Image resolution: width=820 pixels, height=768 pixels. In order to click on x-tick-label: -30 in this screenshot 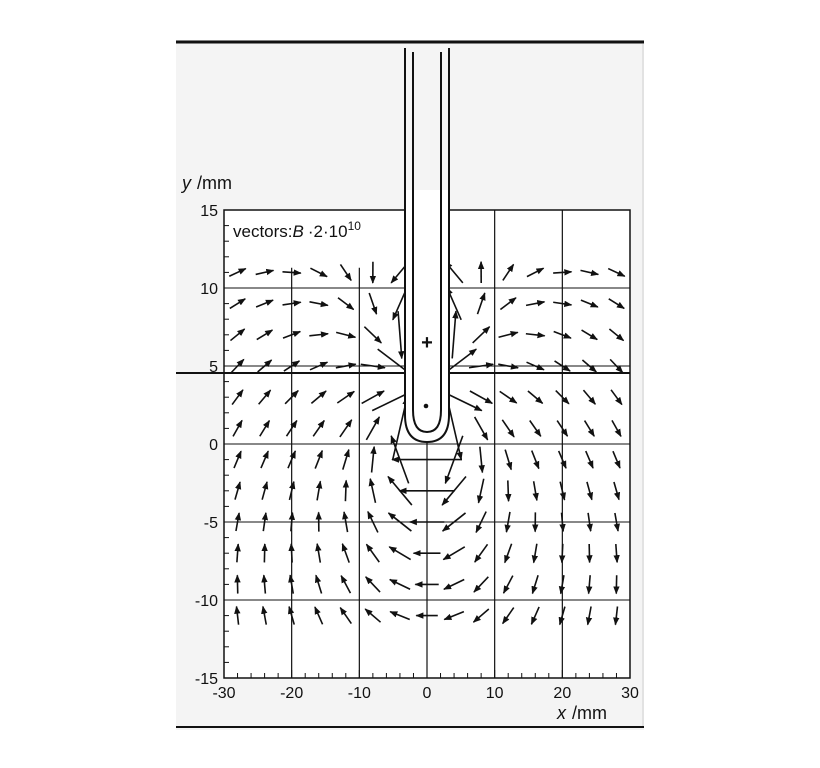, I will do `click(223, 693)`.